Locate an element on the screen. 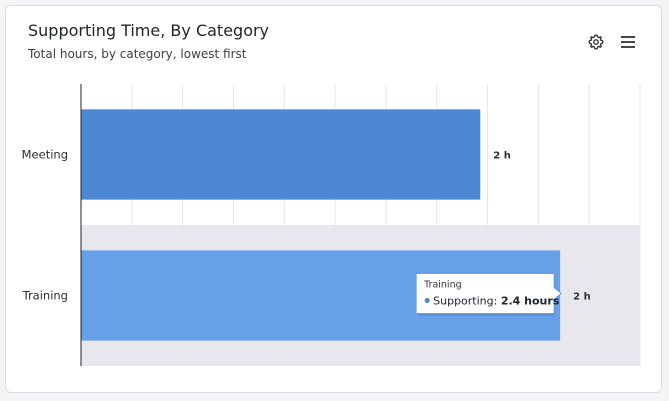 This screenshot has width=669, height=401. tooltip-box is located at coordinates (488, 293).